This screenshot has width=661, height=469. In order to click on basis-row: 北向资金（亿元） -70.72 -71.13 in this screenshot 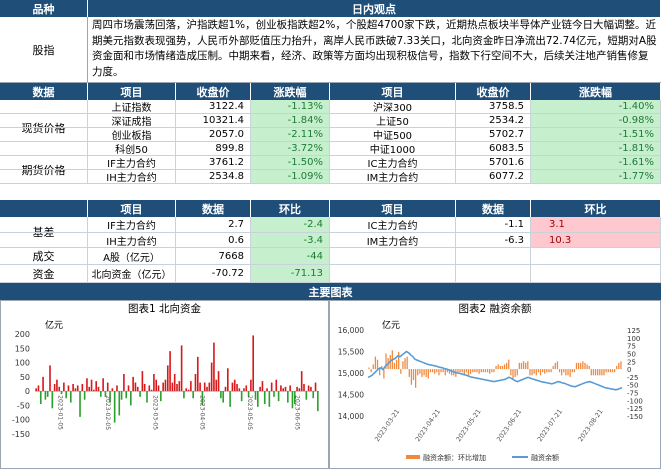, I will do `click(330, 274)`.